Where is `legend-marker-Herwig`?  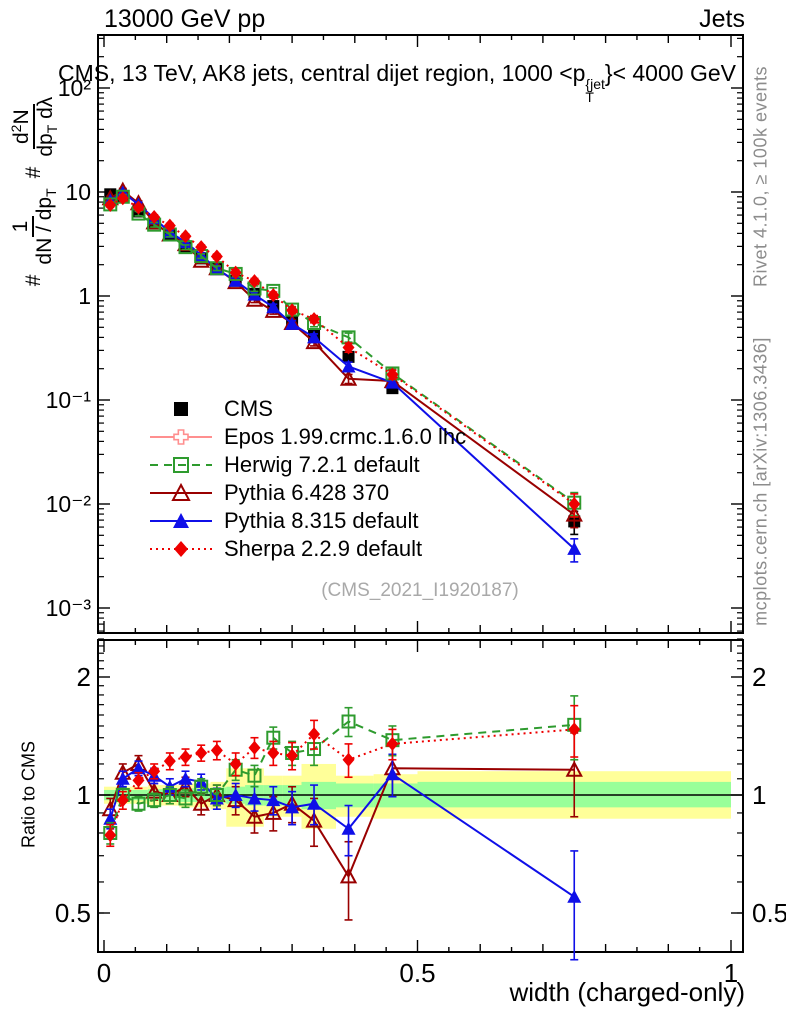 legend-marker-Herwig is located at coordinates (181, 465).